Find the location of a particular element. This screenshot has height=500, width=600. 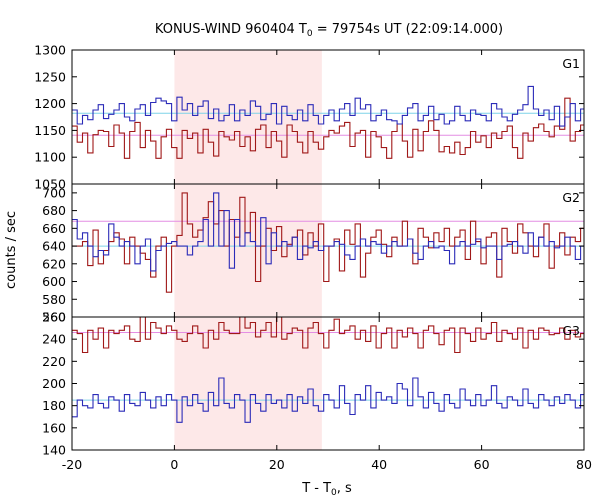

panel-label: G1 is located at coordinates (571, 63).